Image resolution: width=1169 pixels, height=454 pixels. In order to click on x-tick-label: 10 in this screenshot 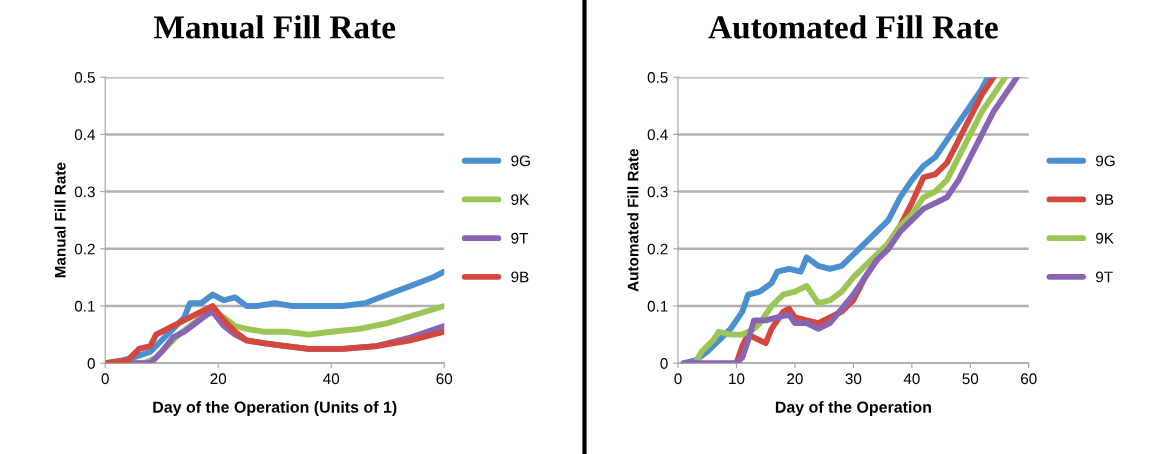, I will do `click(737, 379)`.